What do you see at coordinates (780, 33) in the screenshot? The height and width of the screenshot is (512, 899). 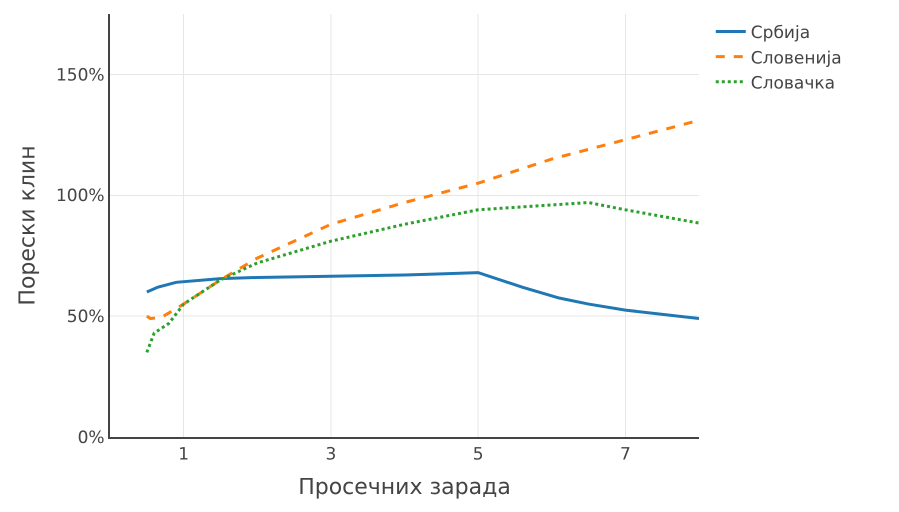 I see `legend-label: Србија` at bounding box center [780, 33].